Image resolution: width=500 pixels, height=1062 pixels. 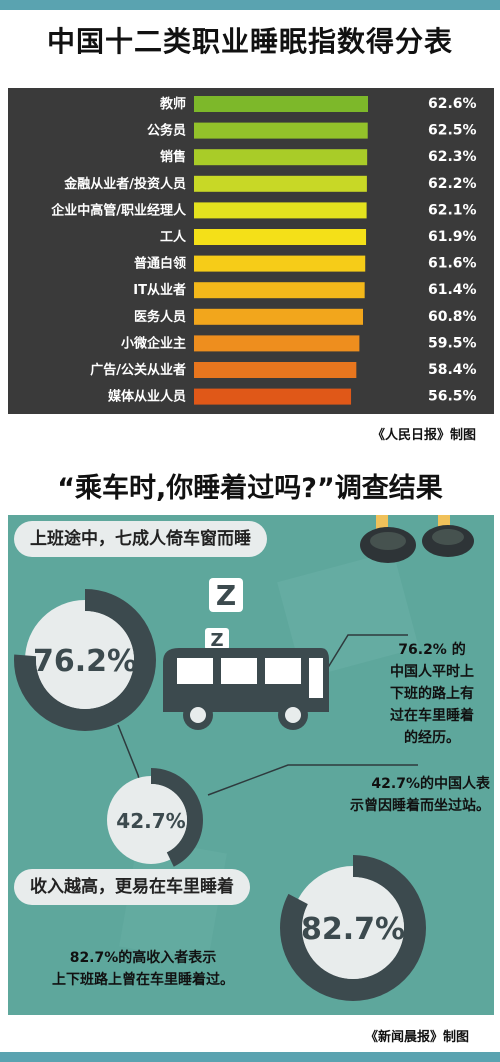 I want to click on category-label: 工人, so click(x=173, y=237).